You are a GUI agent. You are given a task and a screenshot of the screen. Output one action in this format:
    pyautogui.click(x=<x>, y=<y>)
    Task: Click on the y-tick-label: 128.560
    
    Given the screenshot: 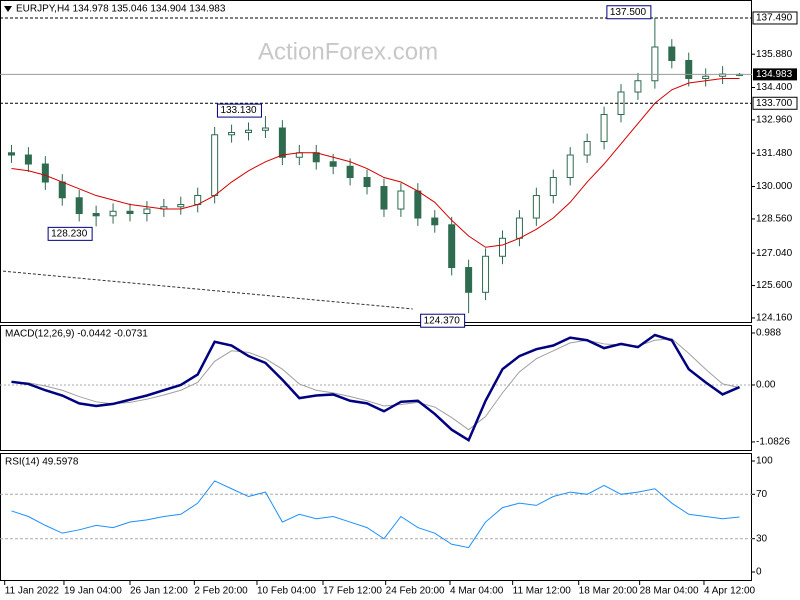 What is the action you would take?
    pyautogui.click(x=774, y=219)
    